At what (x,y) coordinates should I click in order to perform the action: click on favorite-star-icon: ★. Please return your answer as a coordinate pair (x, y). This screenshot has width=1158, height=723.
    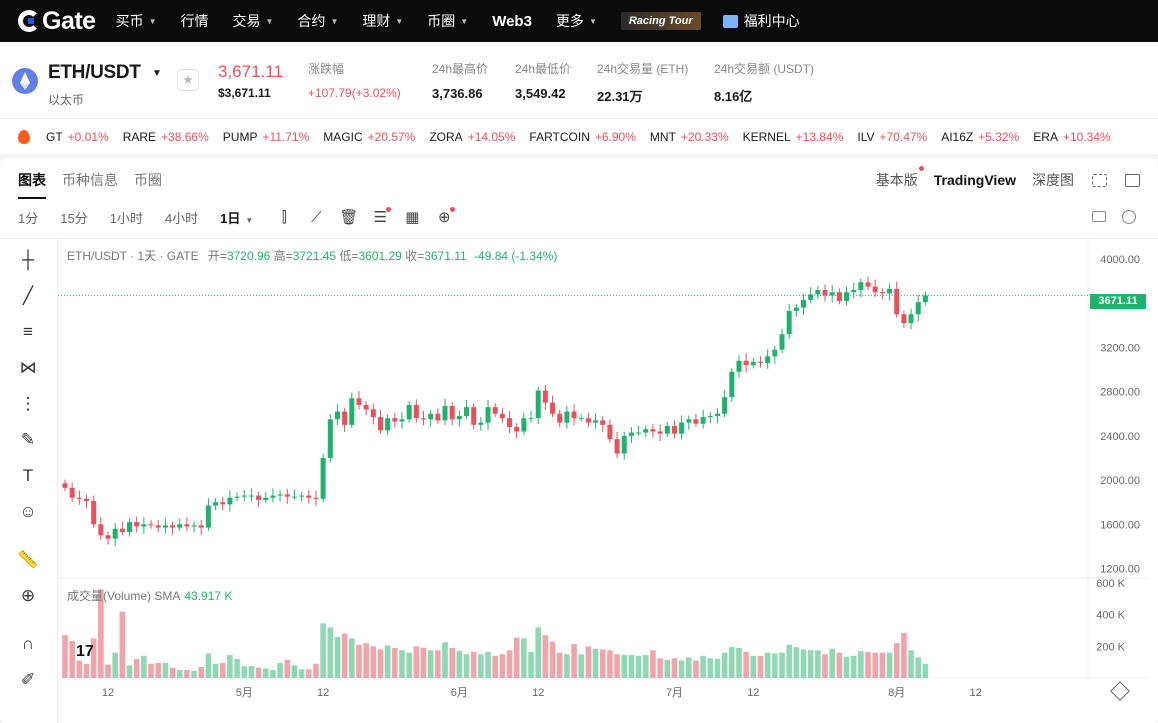
    Looking at the image, I should click on (188, 80).